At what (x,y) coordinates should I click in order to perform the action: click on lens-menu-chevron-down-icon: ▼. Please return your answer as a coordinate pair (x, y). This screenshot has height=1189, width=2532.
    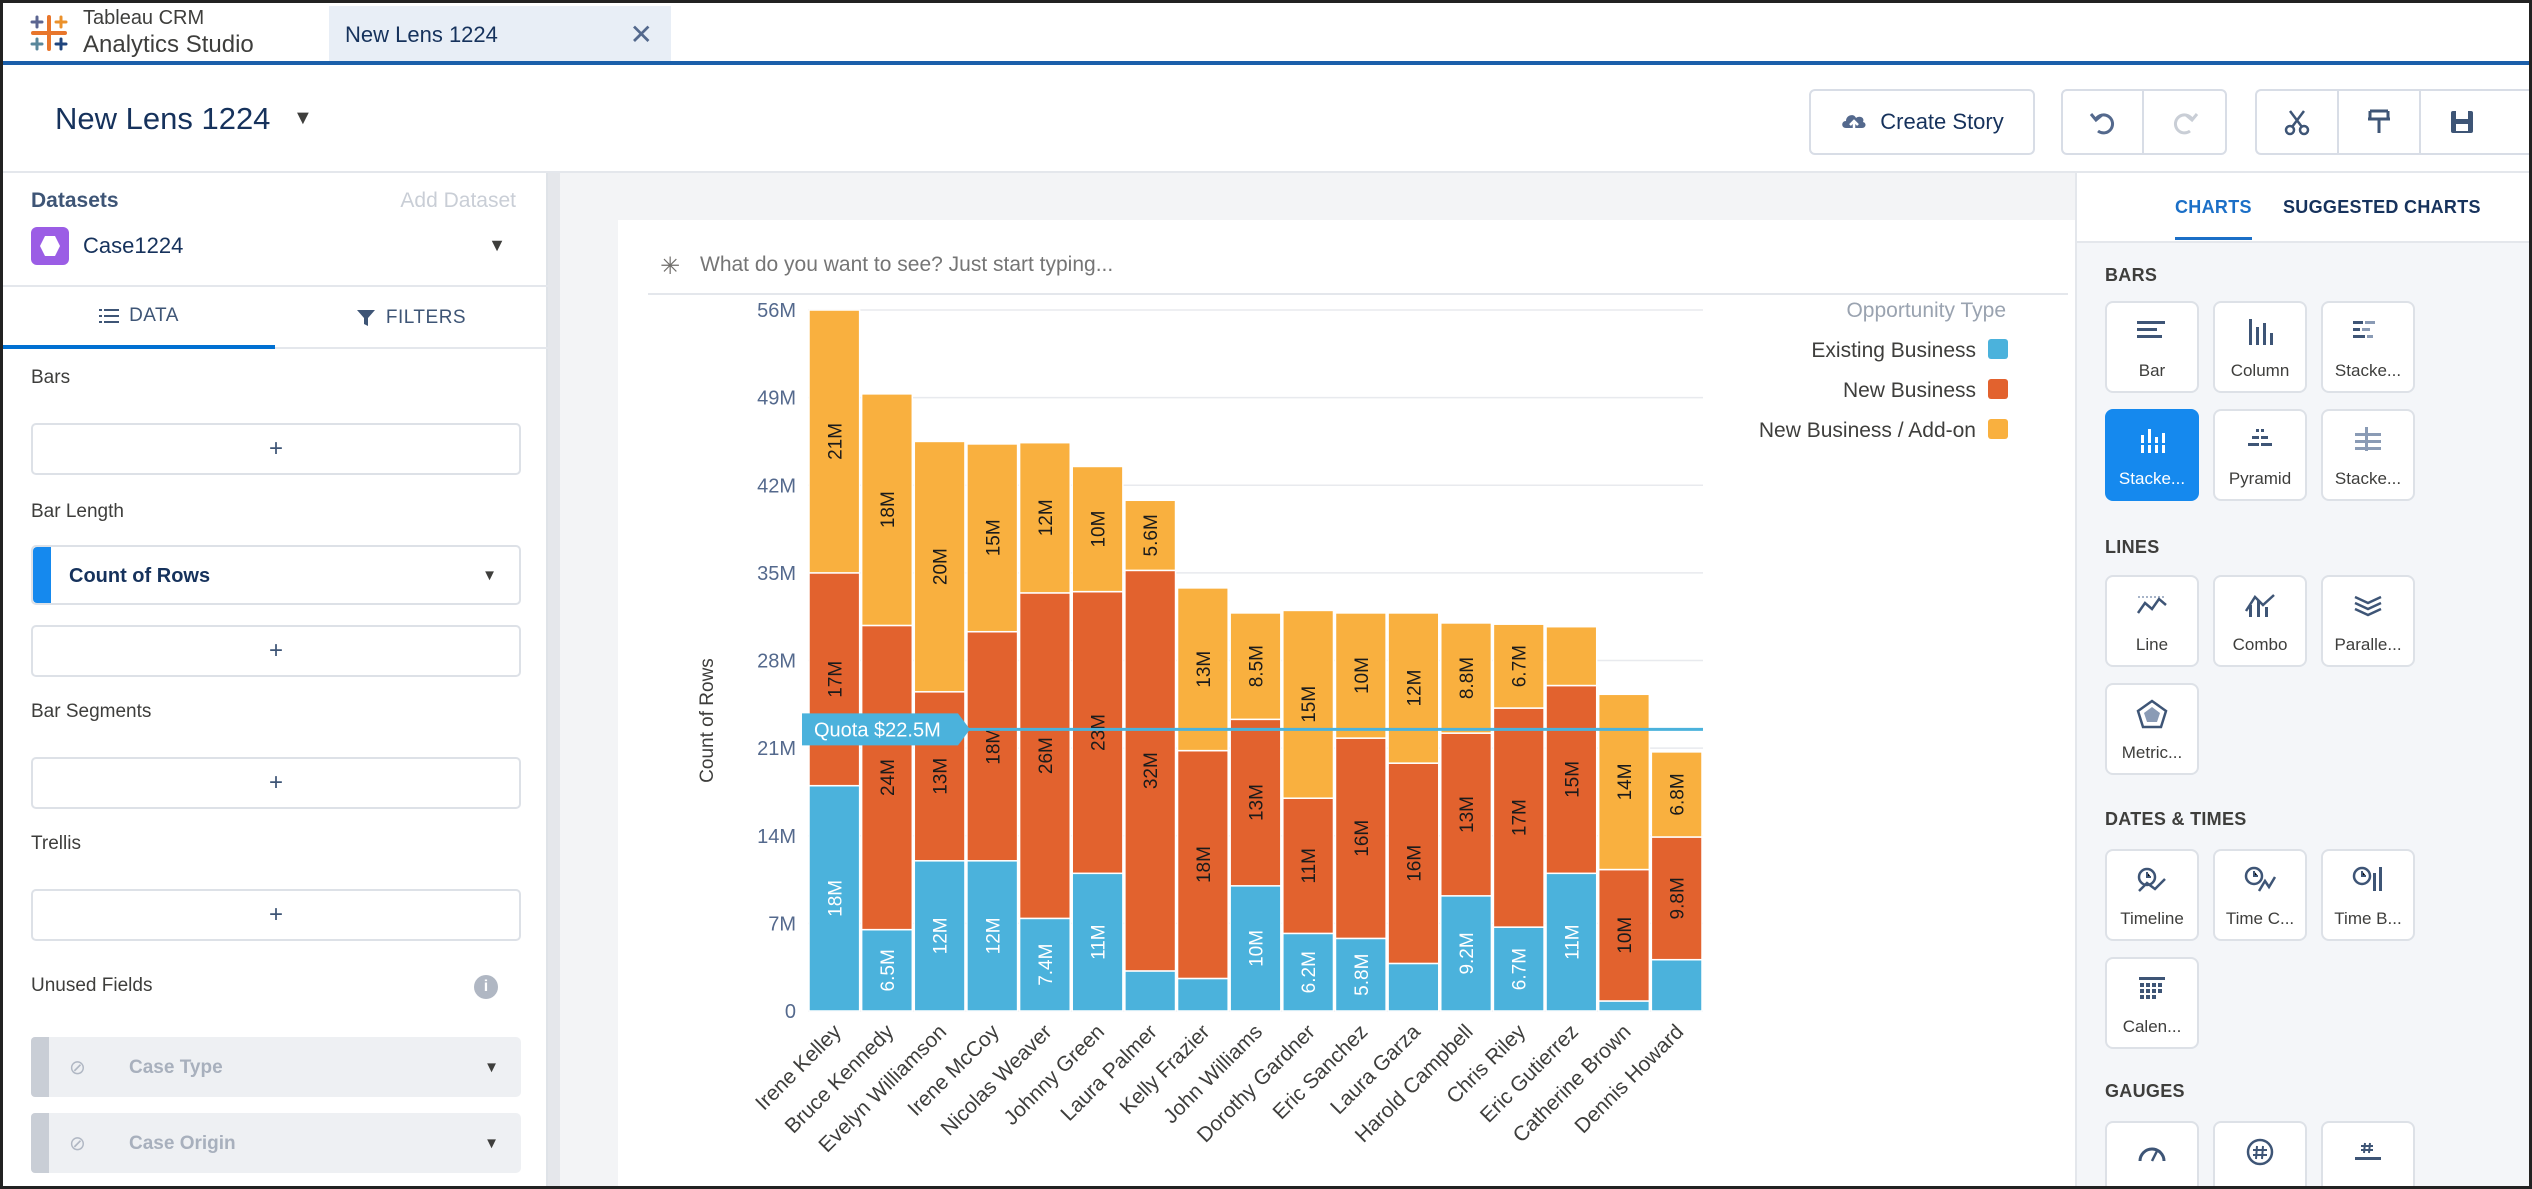
    Looking at the image, I should click on (303, 118).